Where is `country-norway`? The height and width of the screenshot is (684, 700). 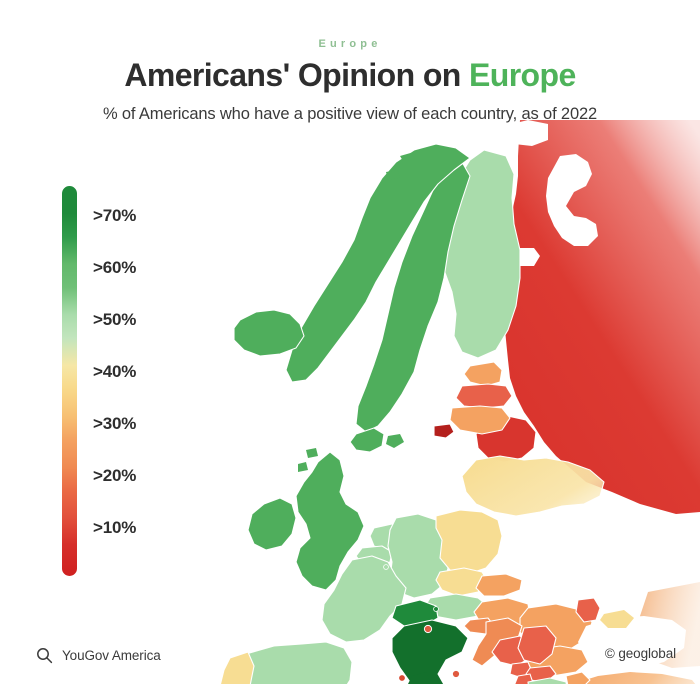
country-norway is located at coordinates (378, 263).